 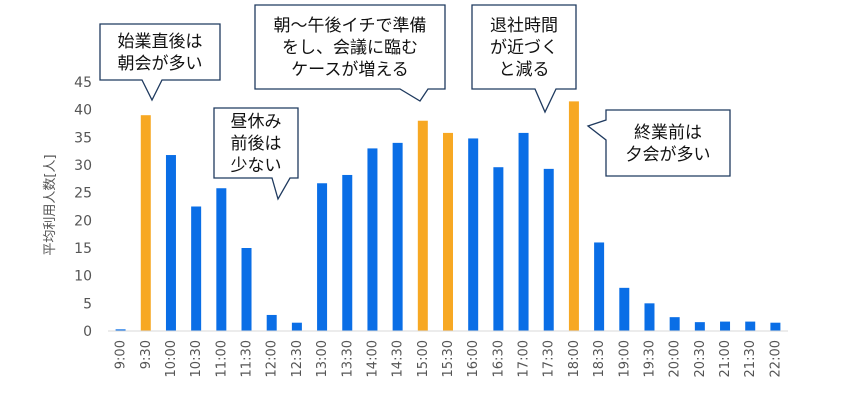 What do you see at coordinates (423, 358) in the screenshot?
I see `x-tick-label: 15:00` at bounding box center [423, 358].